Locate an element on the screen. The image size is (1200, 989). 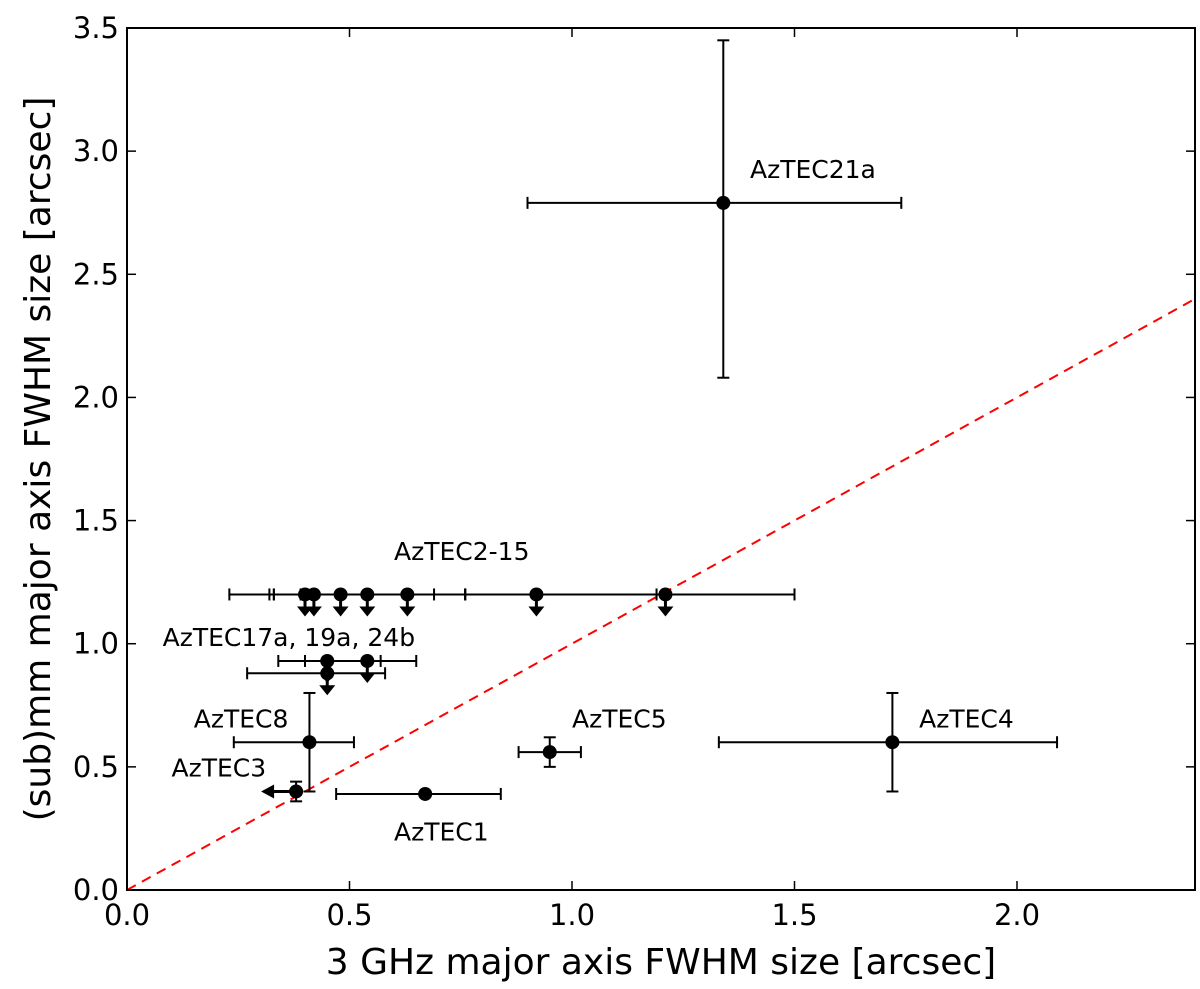
left-limit-arrow-head is located at coordinates (268, 791).